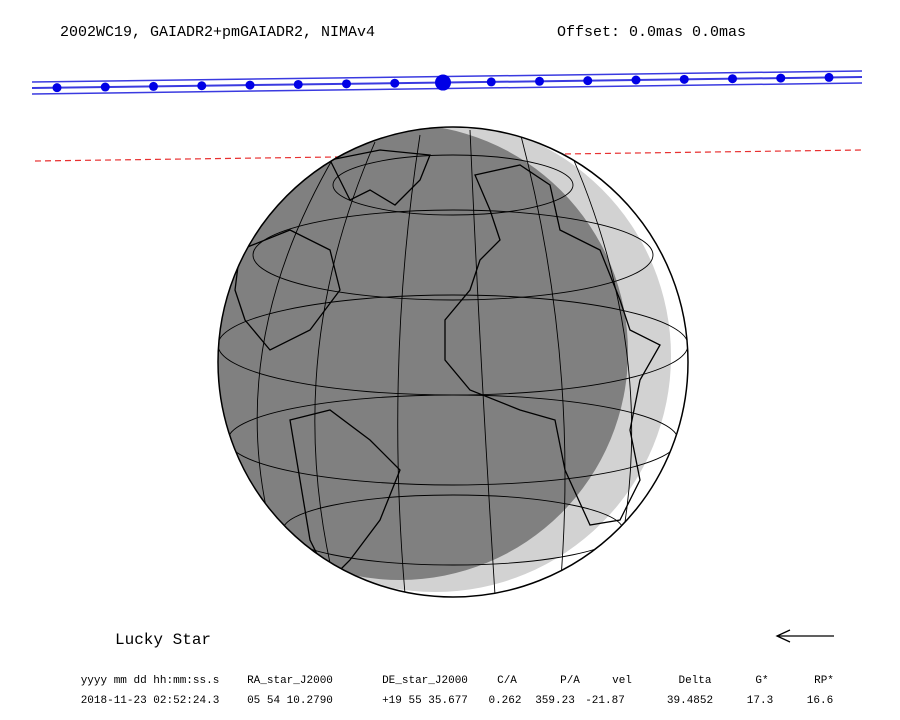 This screenshot has width=900, height=720. I want to click on direction-arrow, so click(804, 636).